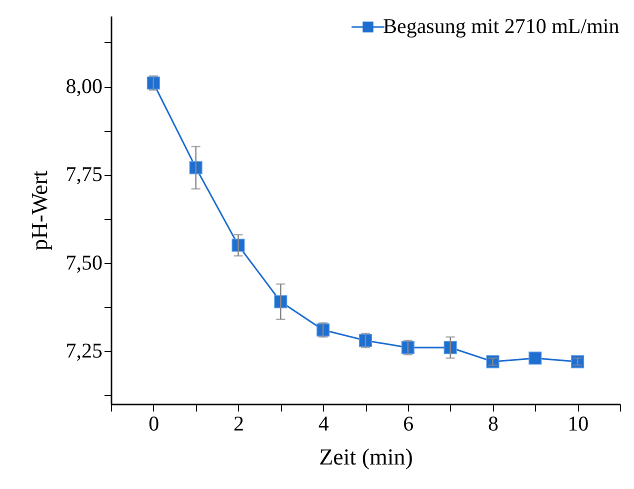 The width and height of the screenshot is (634, 489). What do you see at coordinates (408, 424) in the screenshot?
I see `x-tick-label: 6` at bounding box center [408, 424].